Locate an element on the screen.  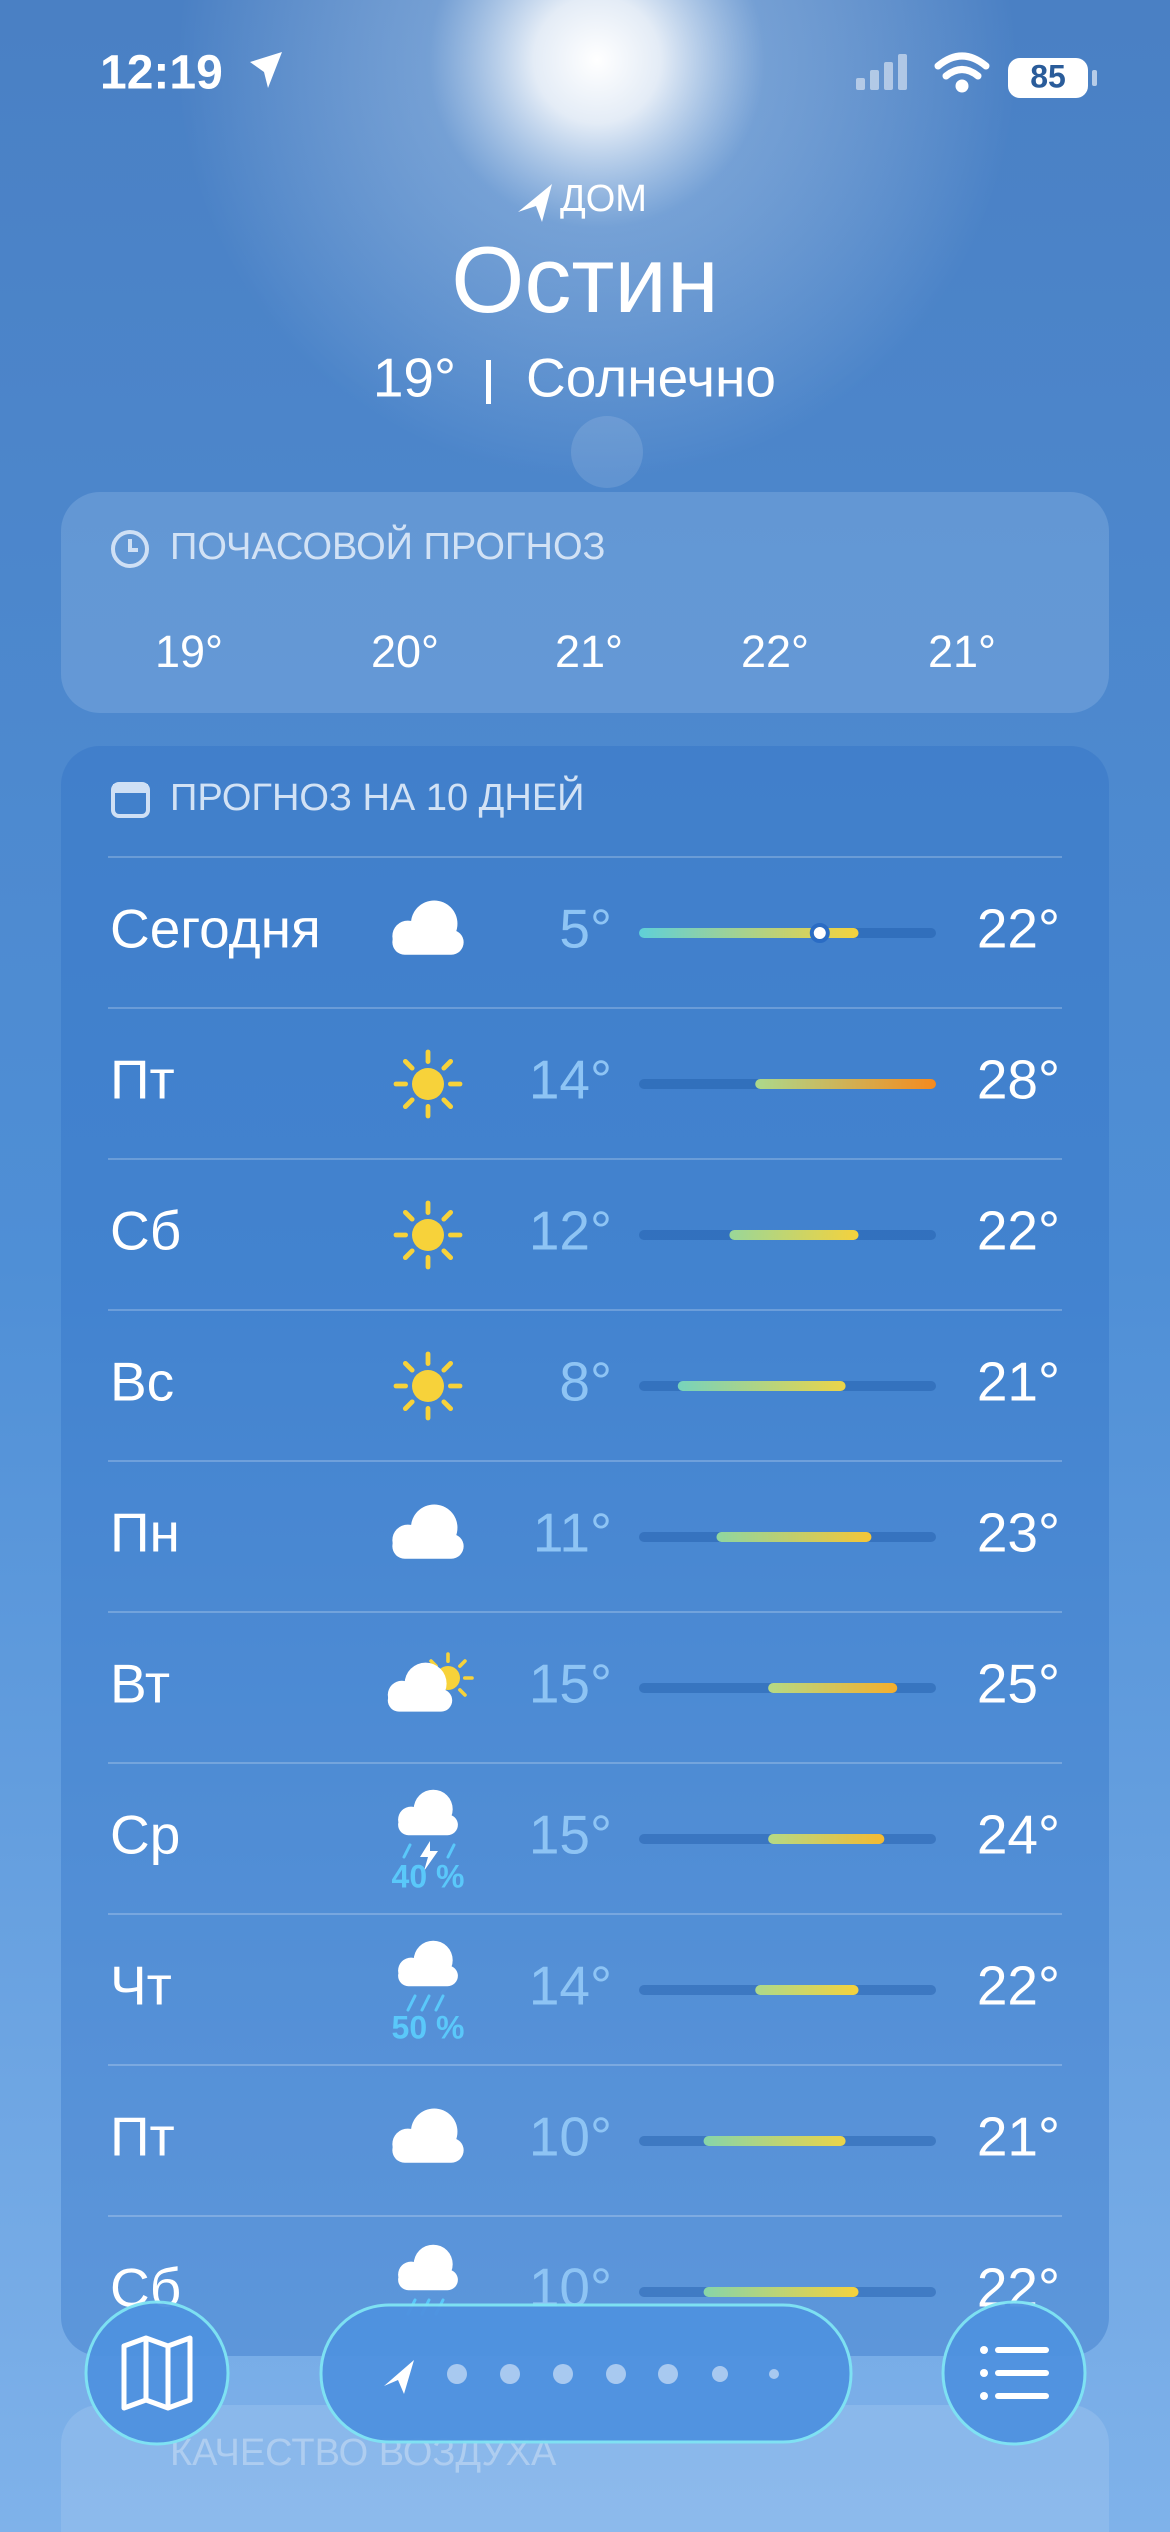
location-label: ДОМ is located at coordinates (603, 199).